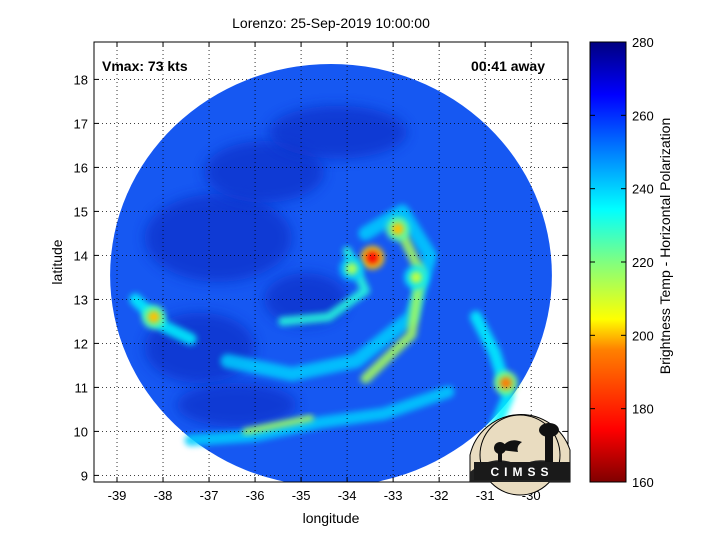 The width and height of the screenshot is (720, 540). Describe the element at coordinates (84, 475) in the screenshot. I see `y-tick-label: 9` at that location.